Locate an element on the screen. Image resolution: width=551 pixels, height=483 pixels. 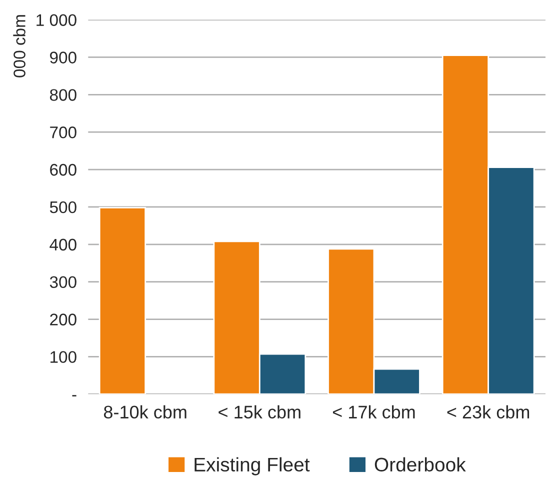
legend-label: Orderbook is located at coordinates (420, 464).